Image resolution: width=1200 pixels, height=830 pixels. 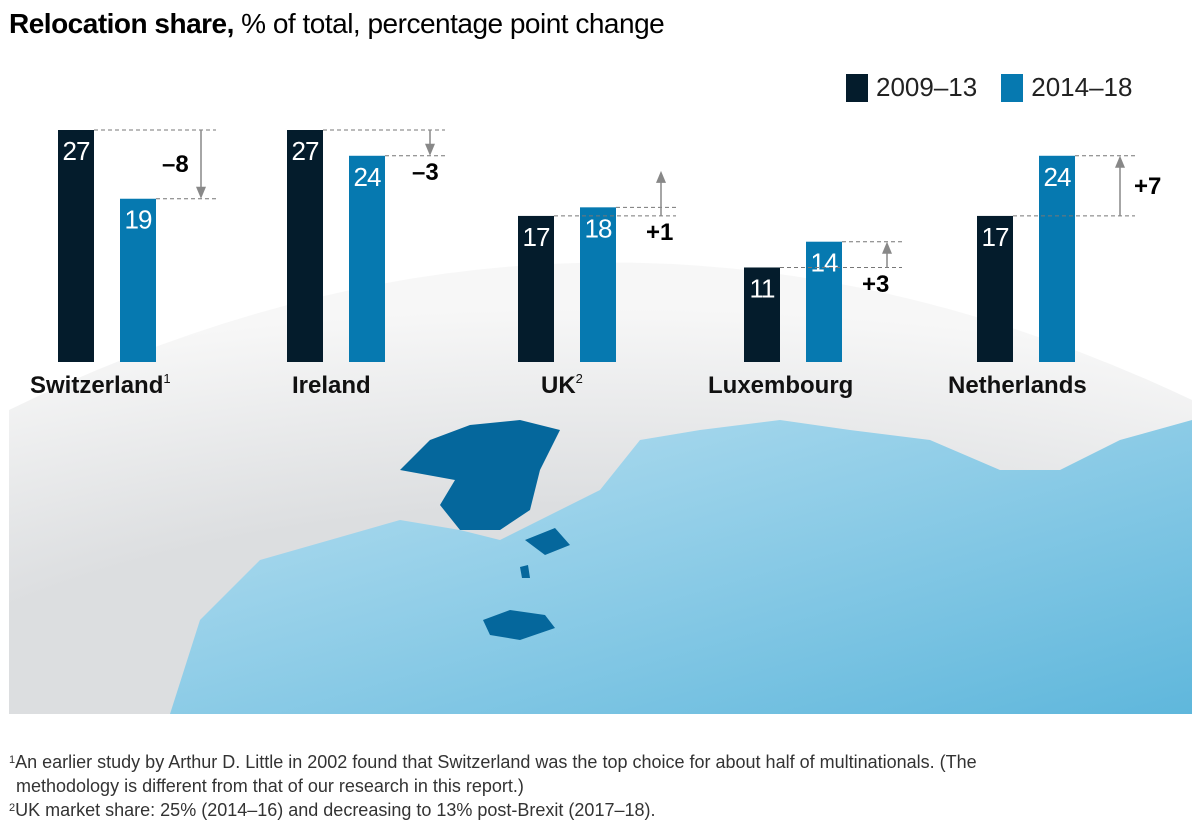 What do you see at coordinates (331, 385) in the screenshot?
I see `country-label: Ireland` at bounding box center [331, 385].